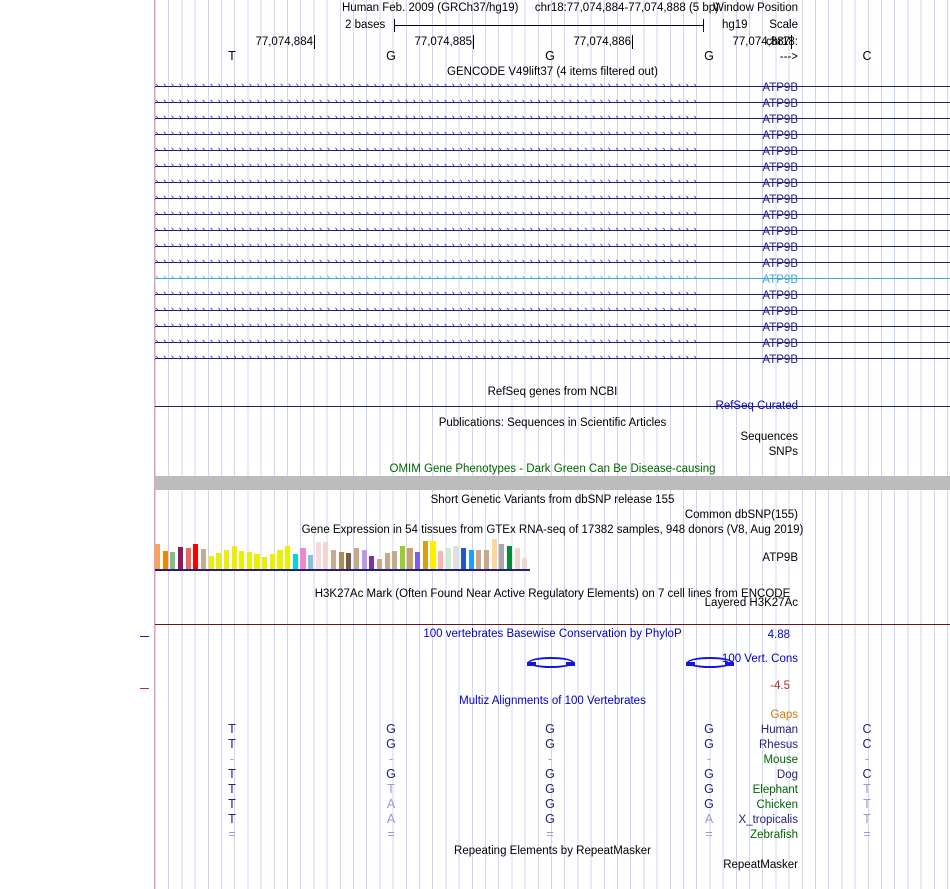 The height and width of the screenshot is (889, 950). Describe the element at coordinates (779, 730) in the screenshot. I see `multiz-species-label: Human` at that location.